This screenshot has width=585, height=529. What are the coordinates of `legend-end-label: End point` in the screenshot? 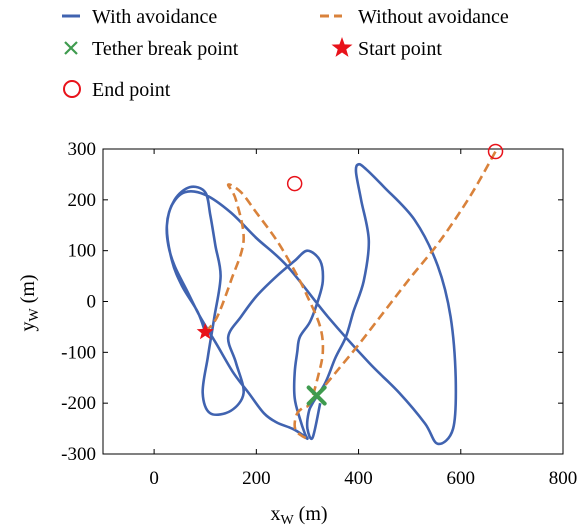 It's located at (131, 90).